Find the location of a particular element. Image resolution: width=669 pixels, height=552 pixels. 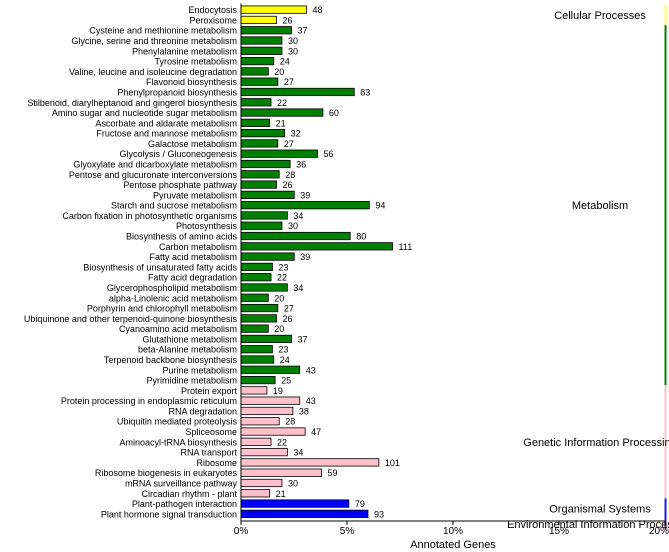

group-label: Environmental Information Processing is located at coordinates (588, 525).